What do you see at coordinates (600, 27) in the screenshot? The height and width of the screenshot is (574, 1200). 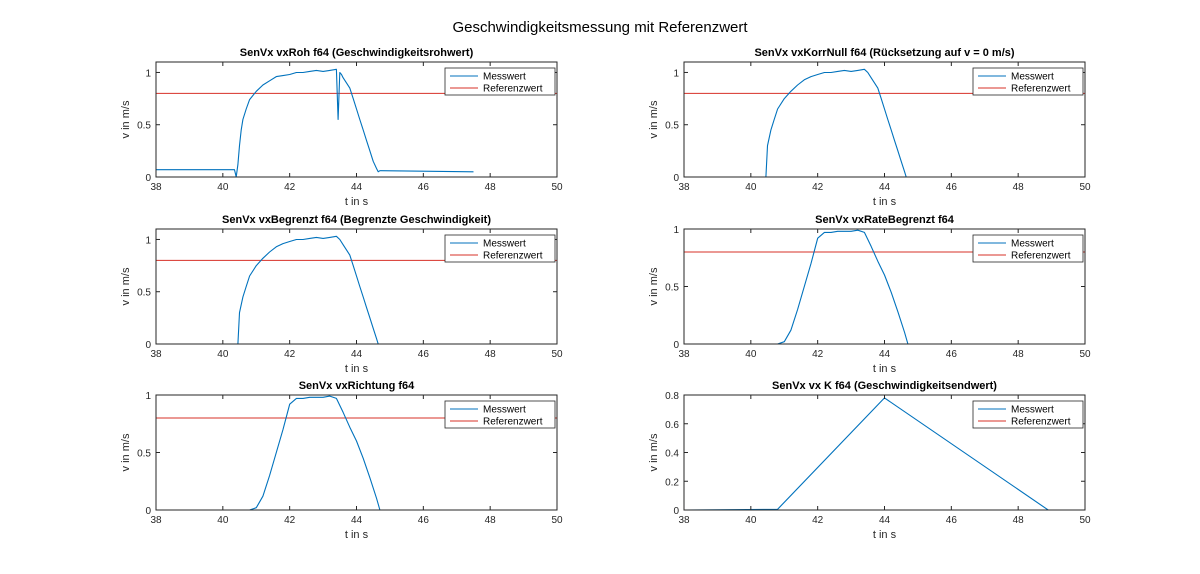 I see `figure-title: Geschwindigkeitsmessung mit Referenzwert` at bounding box center [600, 27].